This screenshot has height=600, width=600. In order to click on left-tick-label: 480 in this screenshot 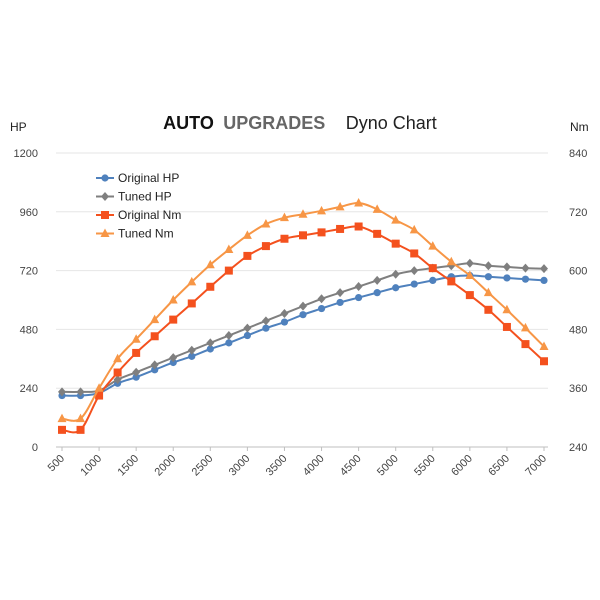, I will do `click(29, 330)`.